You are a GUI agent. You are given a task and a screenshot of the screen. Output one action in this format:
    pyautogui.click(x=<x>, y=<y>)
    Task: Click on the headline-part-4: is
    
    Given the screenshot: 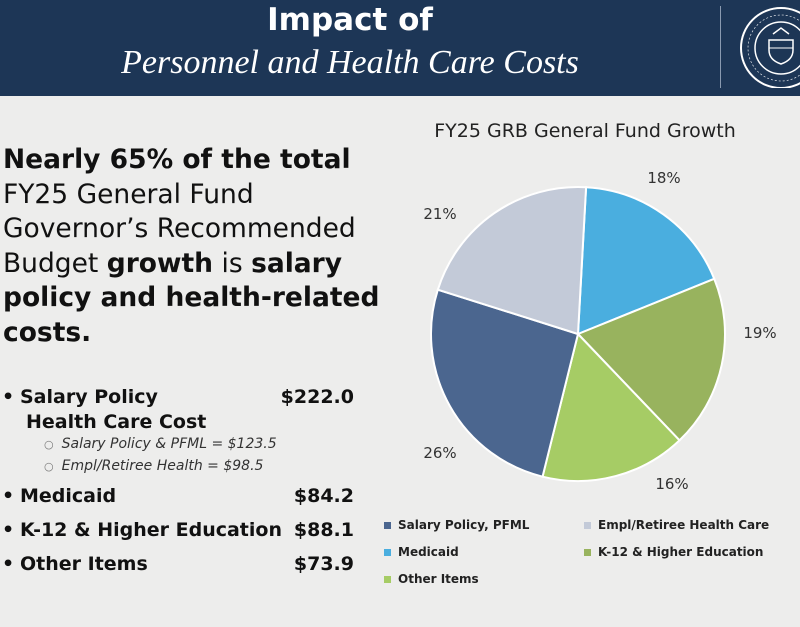 What is the action you would take?
    pyautogui.click(x=232, y=263)
    